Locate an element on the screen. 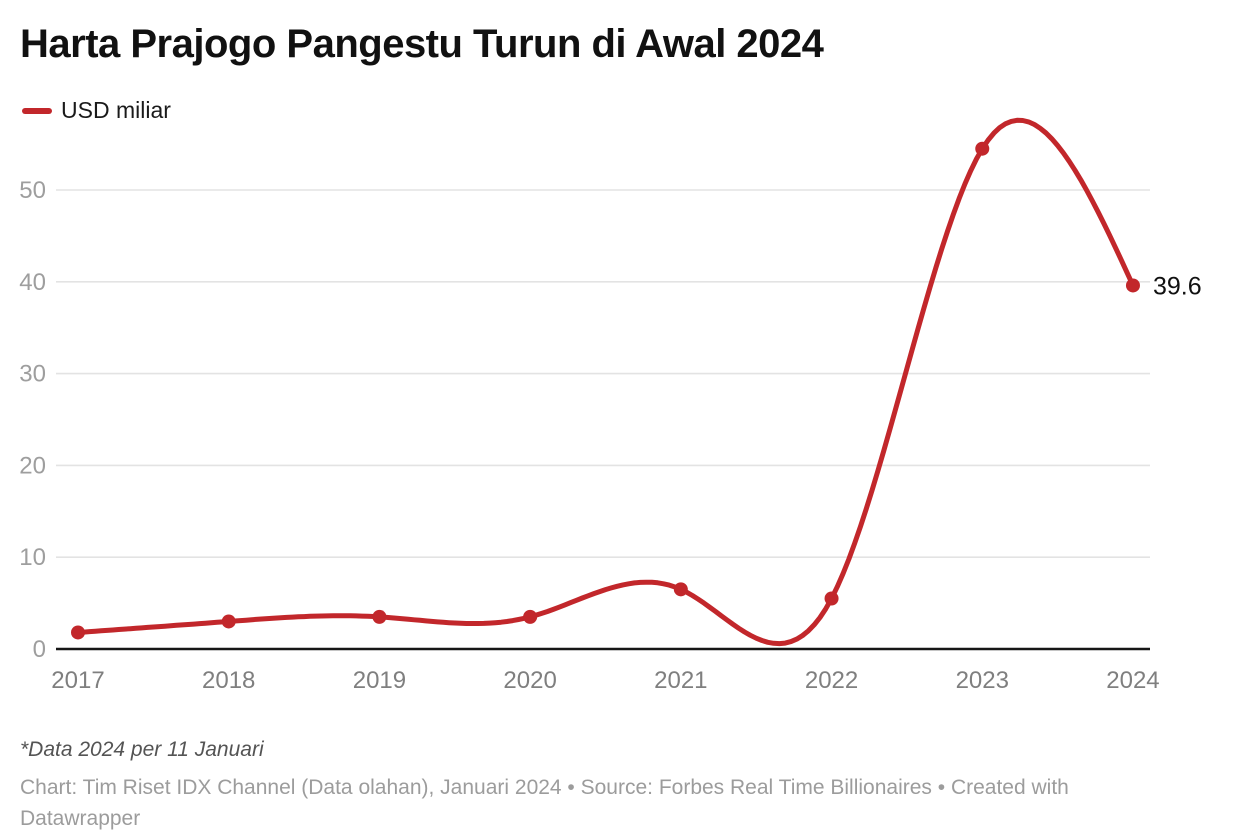 Image resolution: width=1240 pixels, height=840 pixels. end-value-label: 39.6 is located at coordinates (1177, 286).